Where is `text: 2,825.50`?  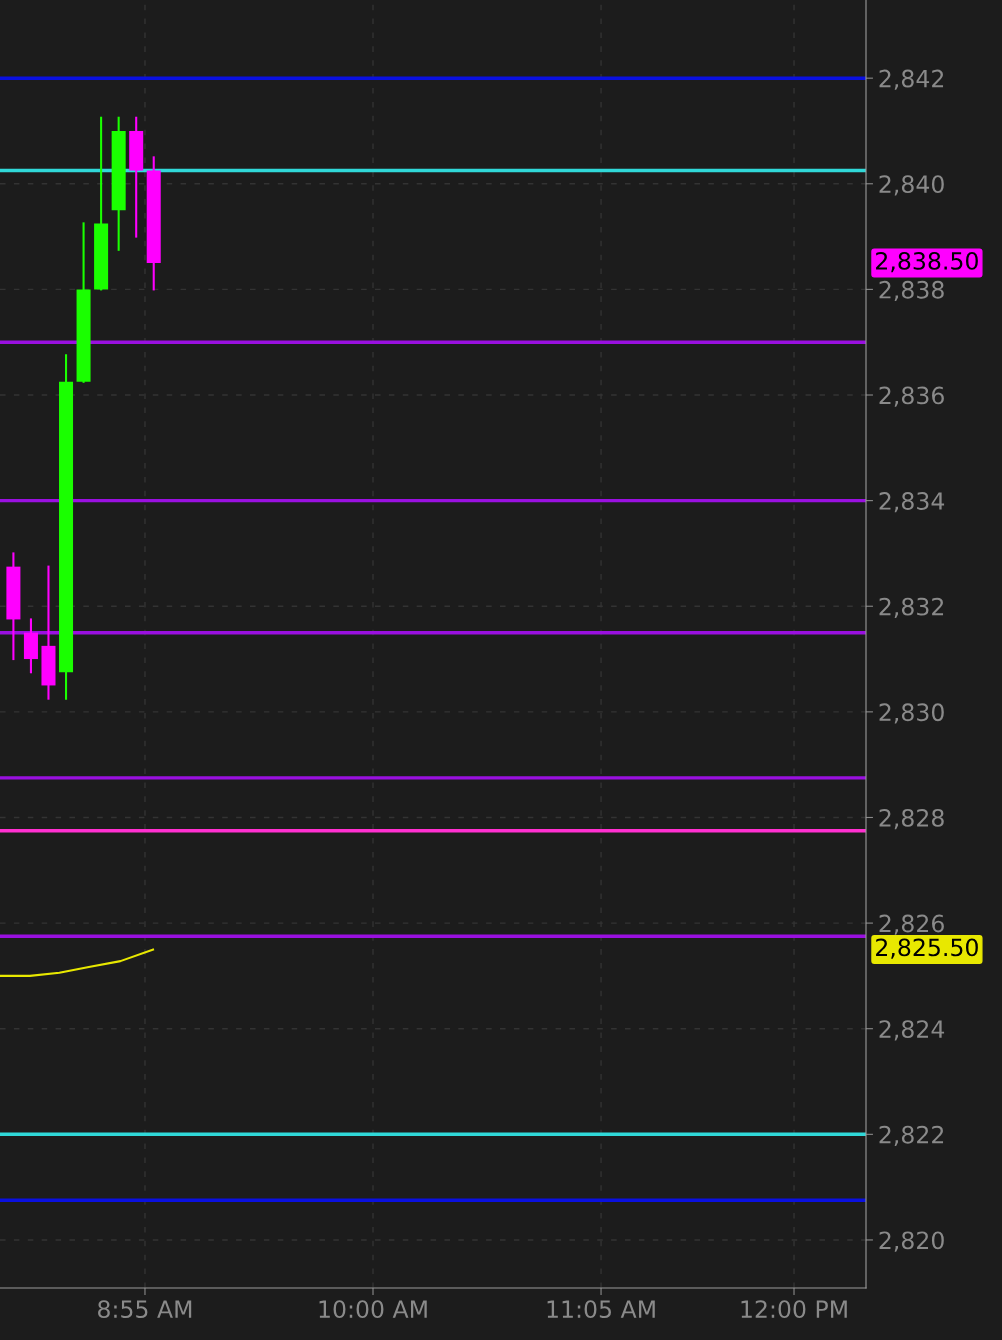
text: 2,825.50 is located at coordinates (927, 948).